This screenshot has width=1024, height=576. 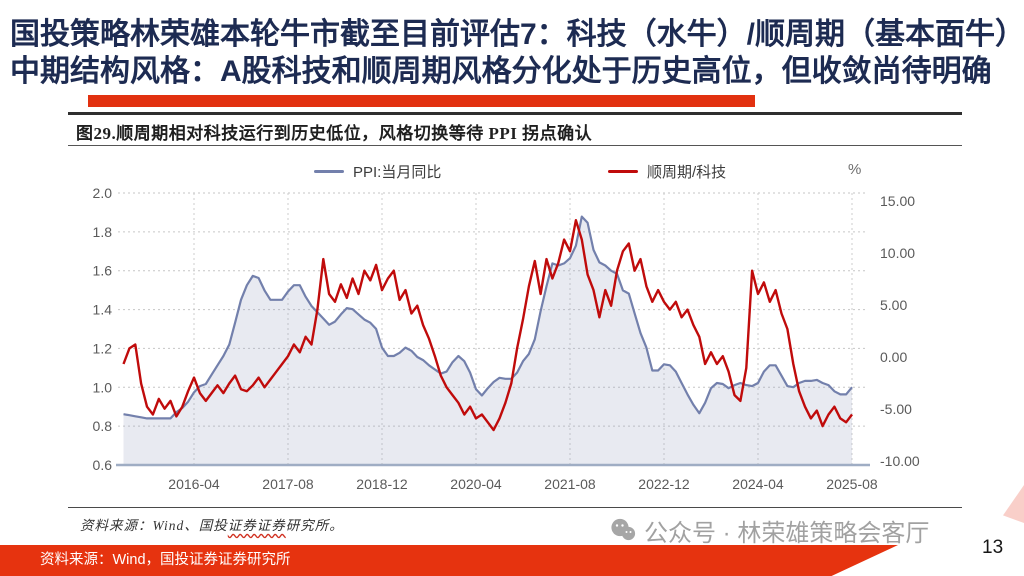 I want to click on x-axis-tick-label: 2024-04, so click(x=758, y=484).